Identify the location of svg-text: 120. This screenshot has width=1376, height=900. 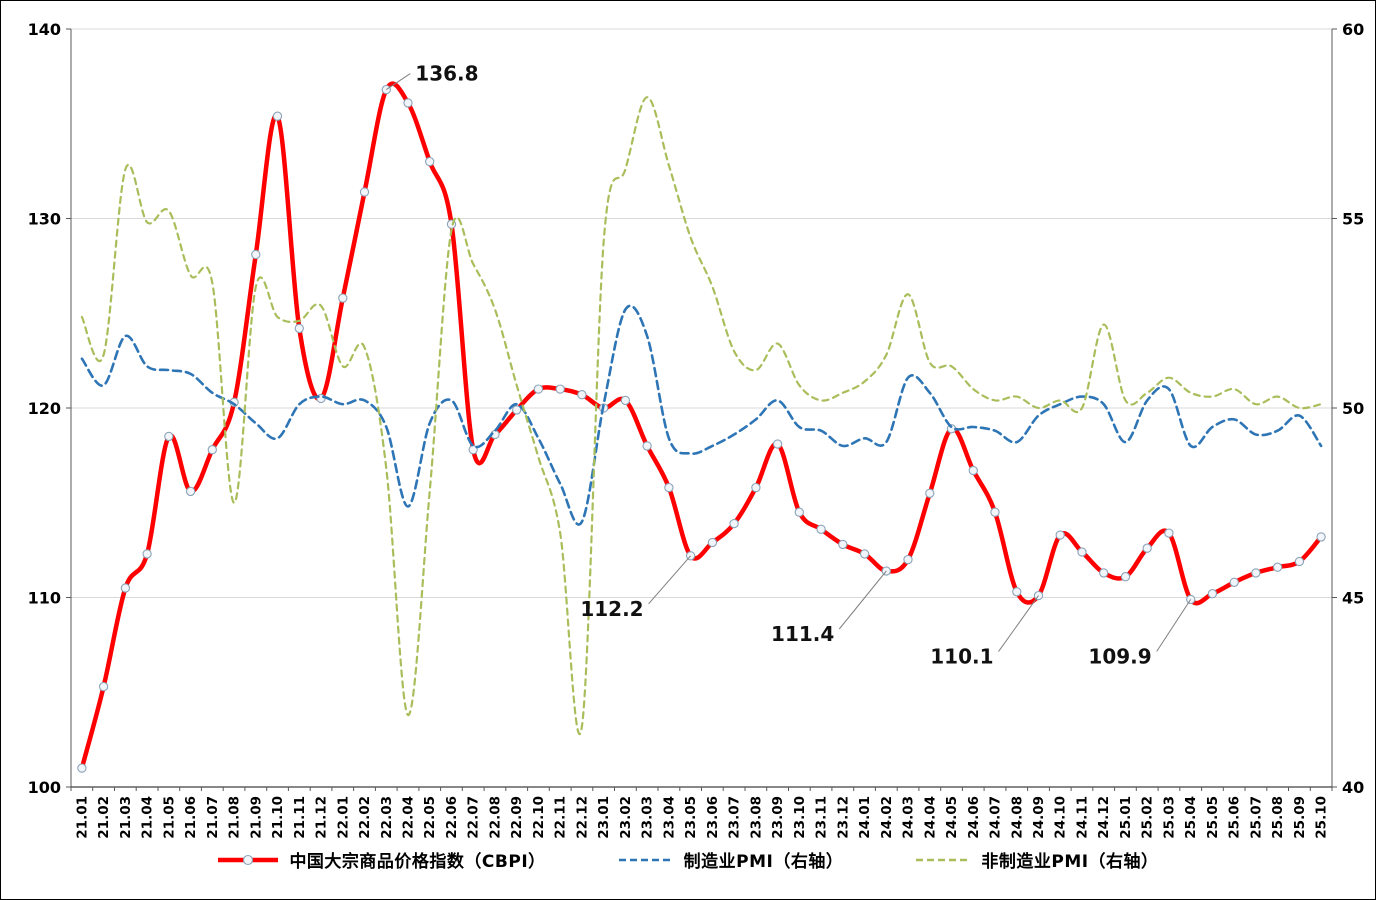
(44, 408).